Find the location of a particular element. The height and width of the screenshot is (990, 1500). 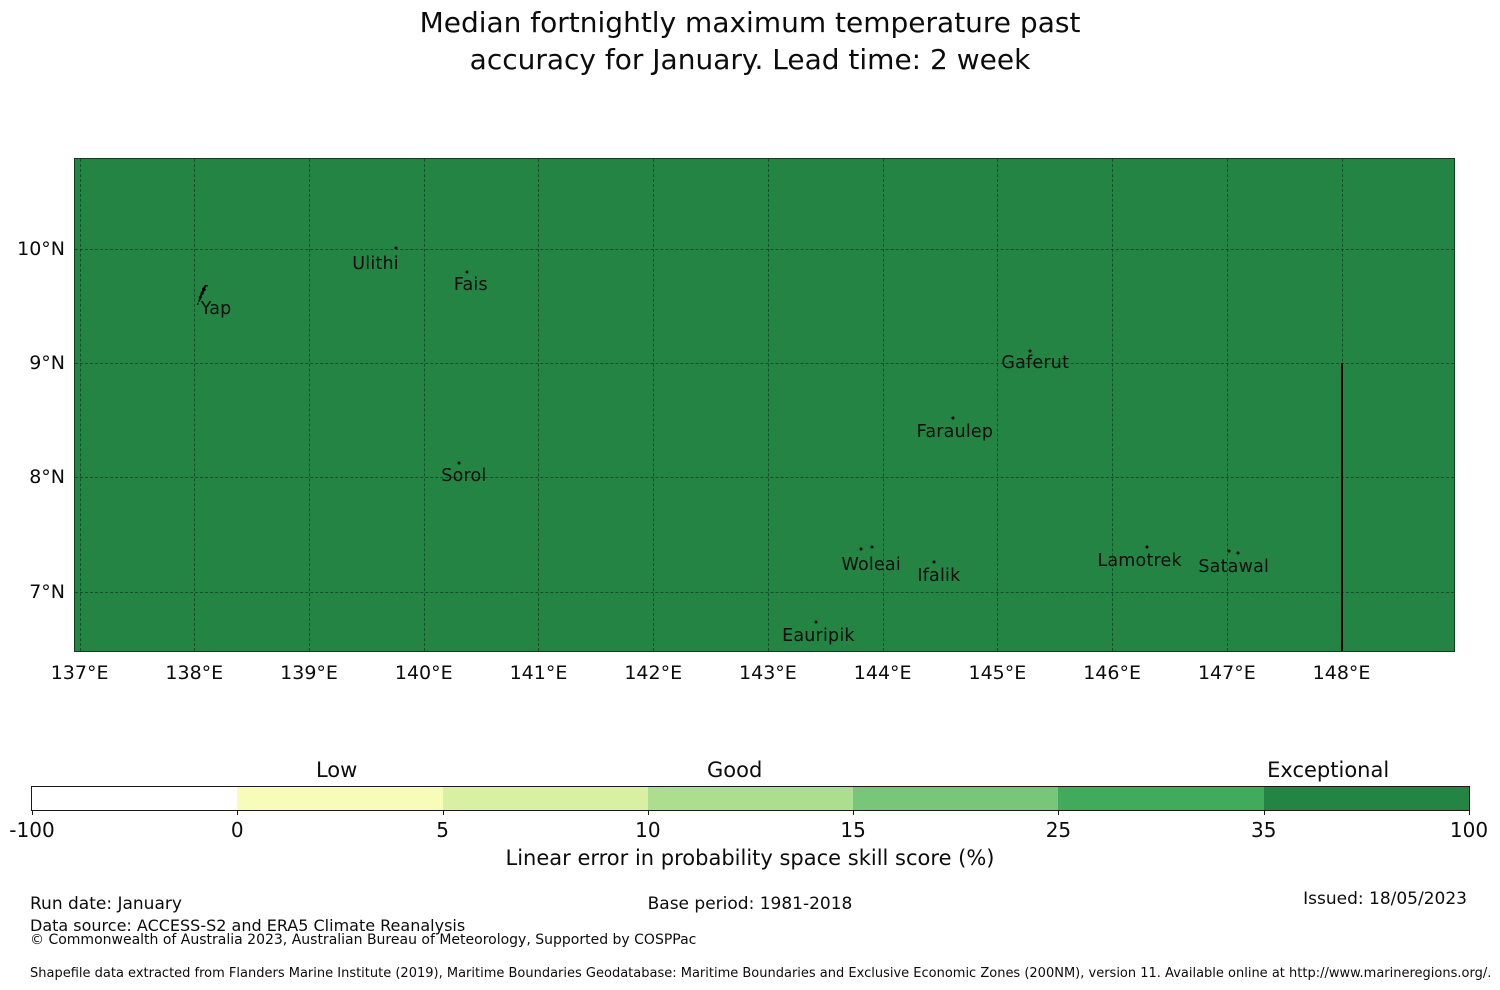

ulithi-island-label: Ulithi is located at coordinates (375, 264).